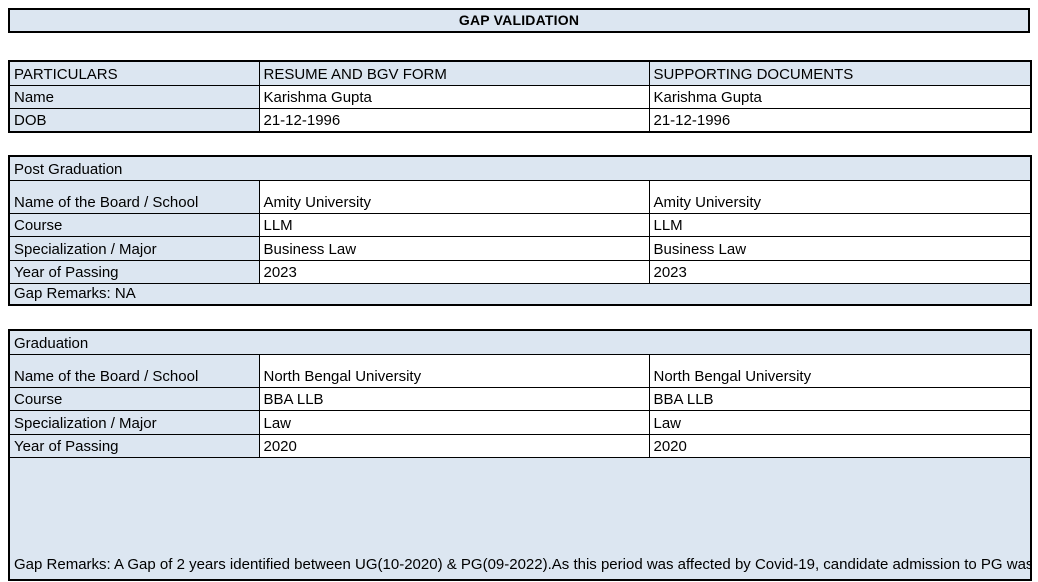 This screenshot has height=582, width=1038. What do you see at coordinates (840, 196) in the screenshot?
I see `pg-board-supporting-value: Amity University` at bounding box center [840, 196].